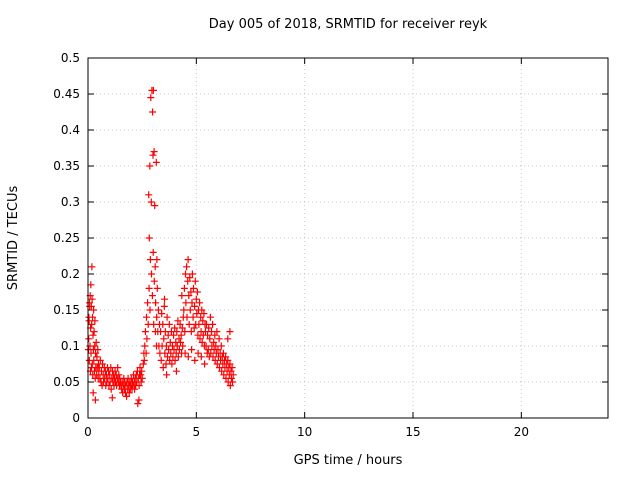 The image size is (640, 484). What do you see at coordinates (348, 460) in the screenshot?
I see `x-axis-label: GPS time / hours` at bounding box center [348, 460].